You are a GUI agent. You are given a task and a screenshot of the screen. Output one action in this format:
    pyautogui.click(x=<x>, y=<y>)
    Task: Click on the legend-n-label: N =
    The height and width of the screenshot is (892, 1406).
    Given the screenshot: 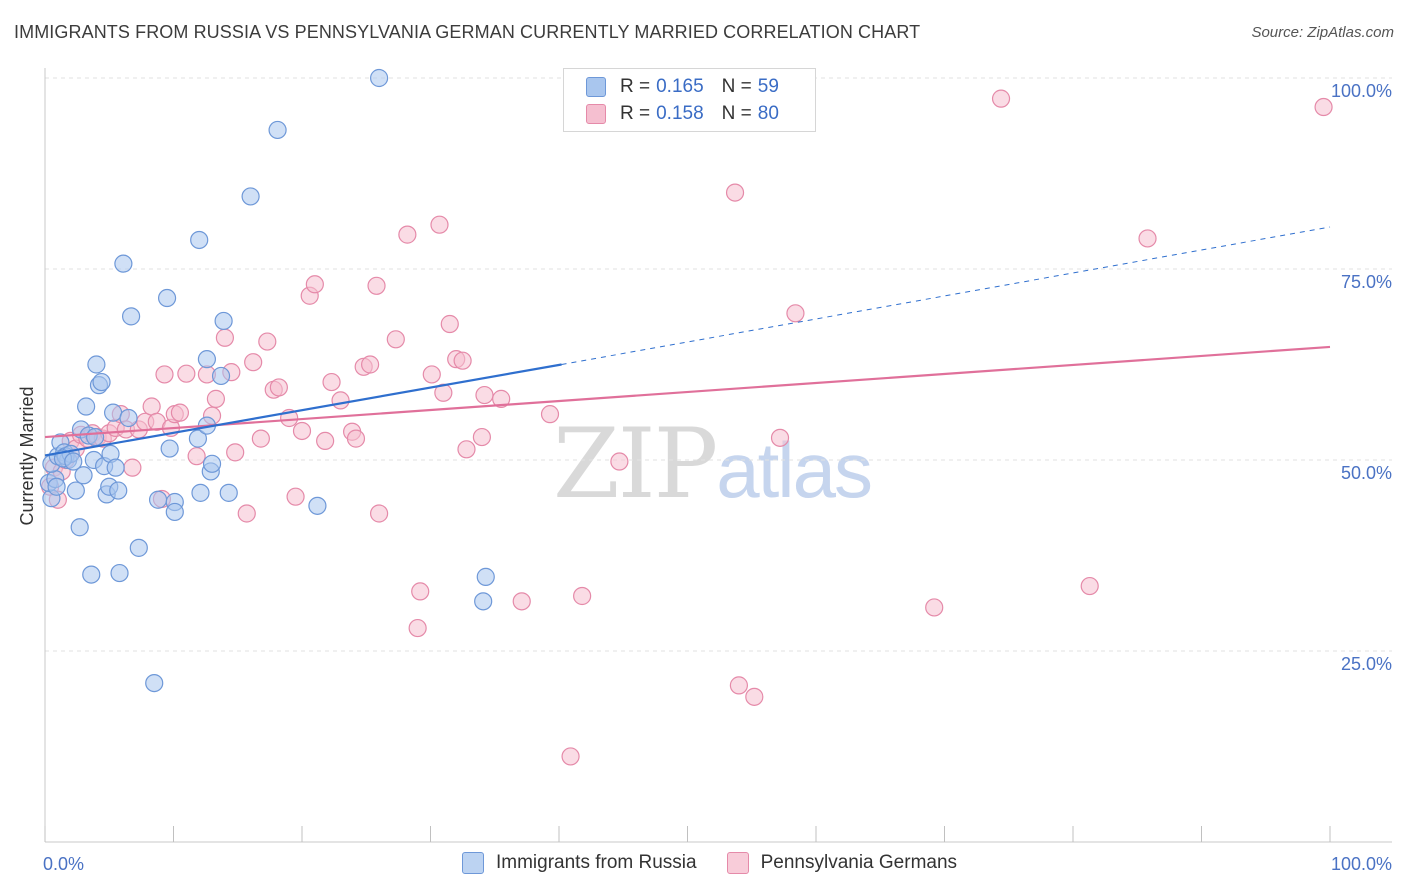 What is the action you would take?
    pyautogui.click(x=736, y=86)
    